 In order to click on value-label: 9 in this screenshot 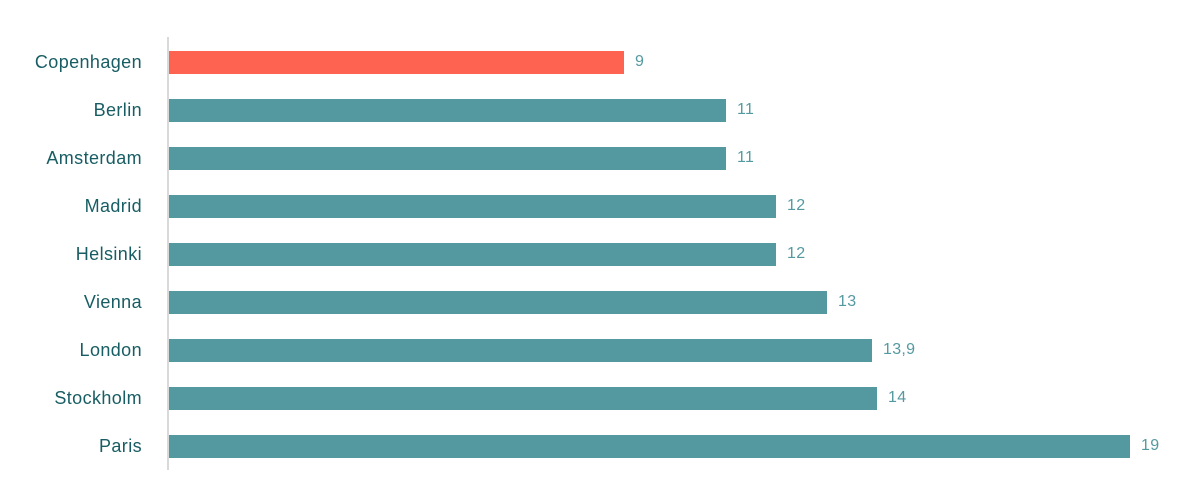, I will do `click(640, 61)`.